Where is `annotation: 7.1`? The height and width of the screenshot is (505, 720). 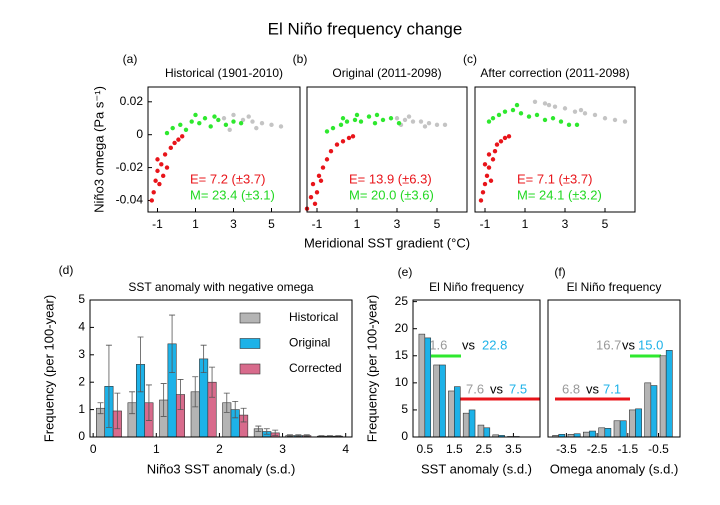 annotation: 7.1 is located at coordinates (612, 388).